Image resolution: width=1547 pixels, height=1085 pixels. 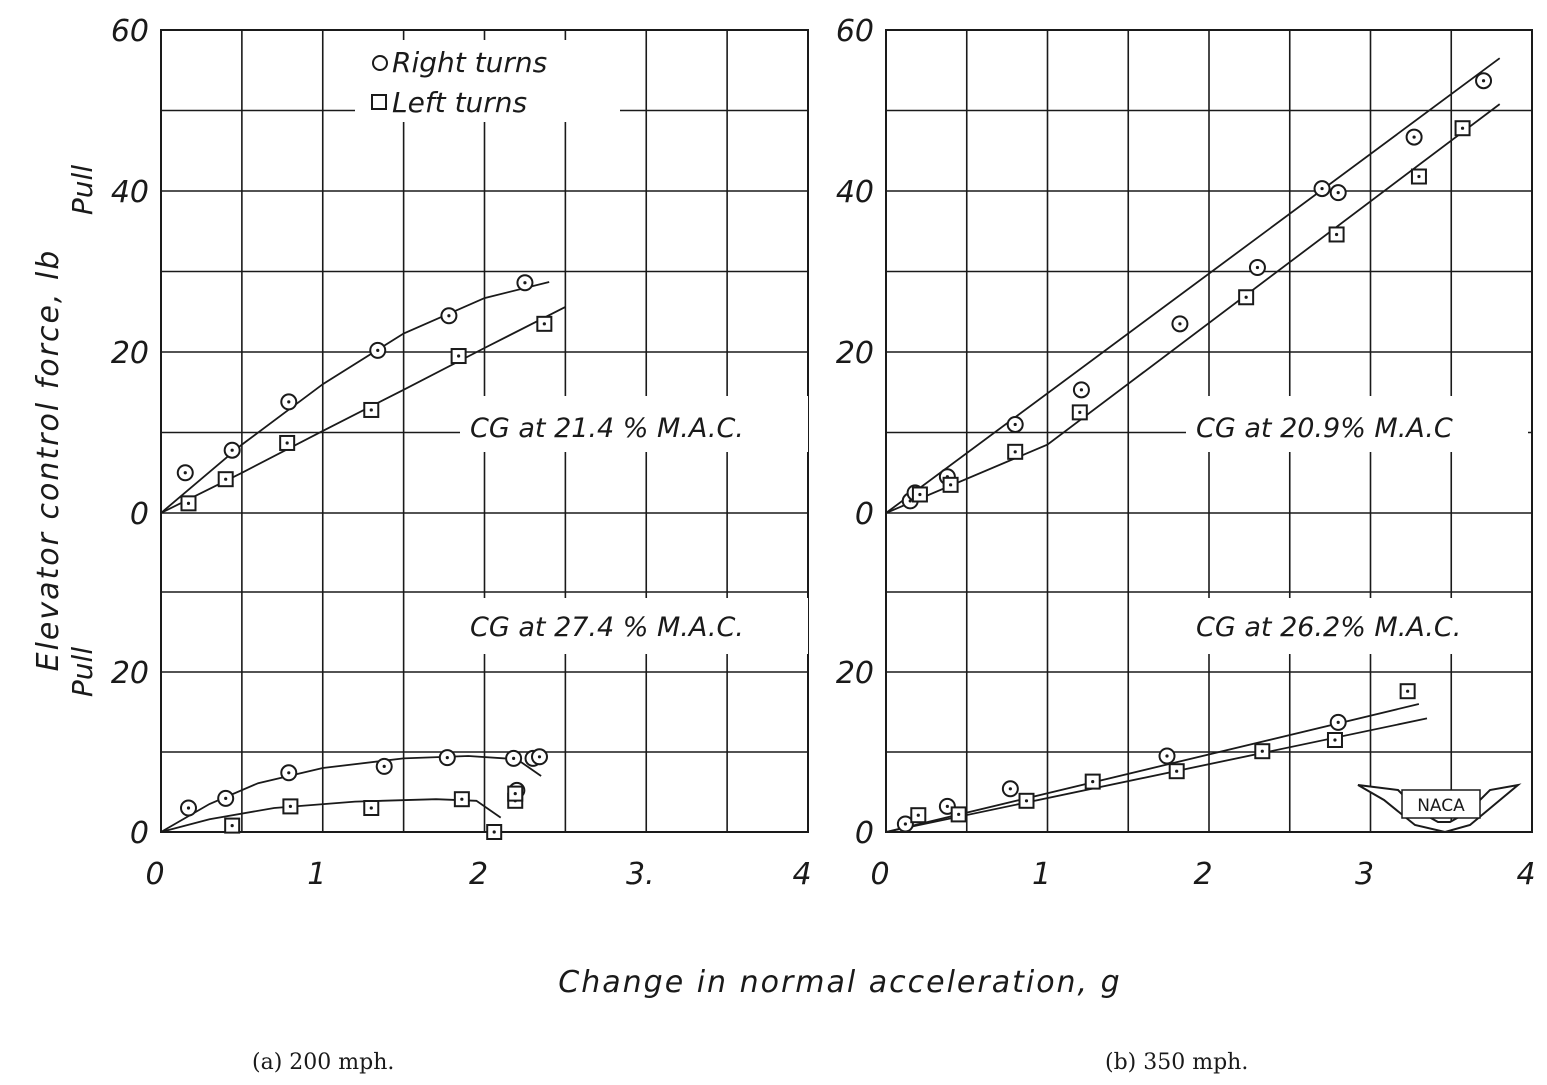 I want to click on cg-note-bg-b-upper, so click(x=1357, y=424).